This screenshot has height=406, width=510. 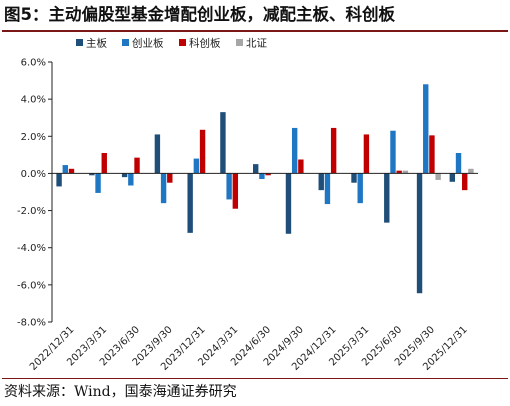 What do you see at coordinates (96, 43) in the screenshot?
I see `legend-label-0: 主板` at bounding box center [96, 43].